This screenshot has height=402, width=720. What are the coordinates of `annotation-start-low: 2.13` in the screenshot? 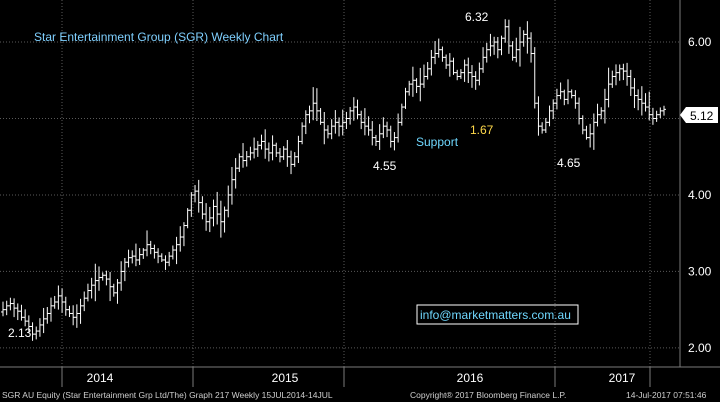 It's located at (20, 333).